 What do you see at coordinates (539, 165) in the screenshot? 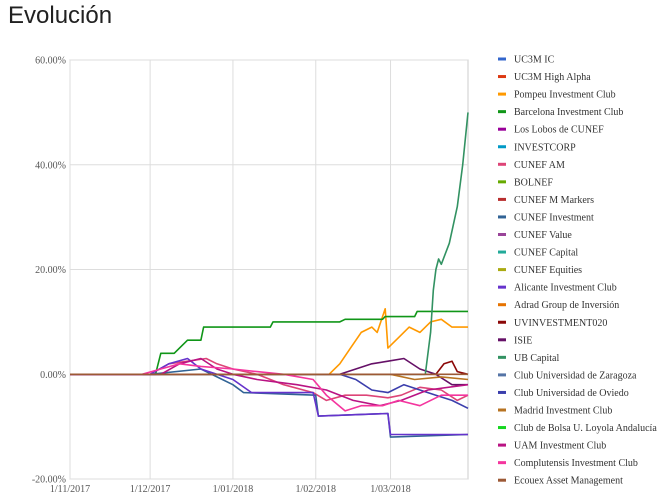
I see `legend-label: CUNEF AM` at bounding box center [539, 165].